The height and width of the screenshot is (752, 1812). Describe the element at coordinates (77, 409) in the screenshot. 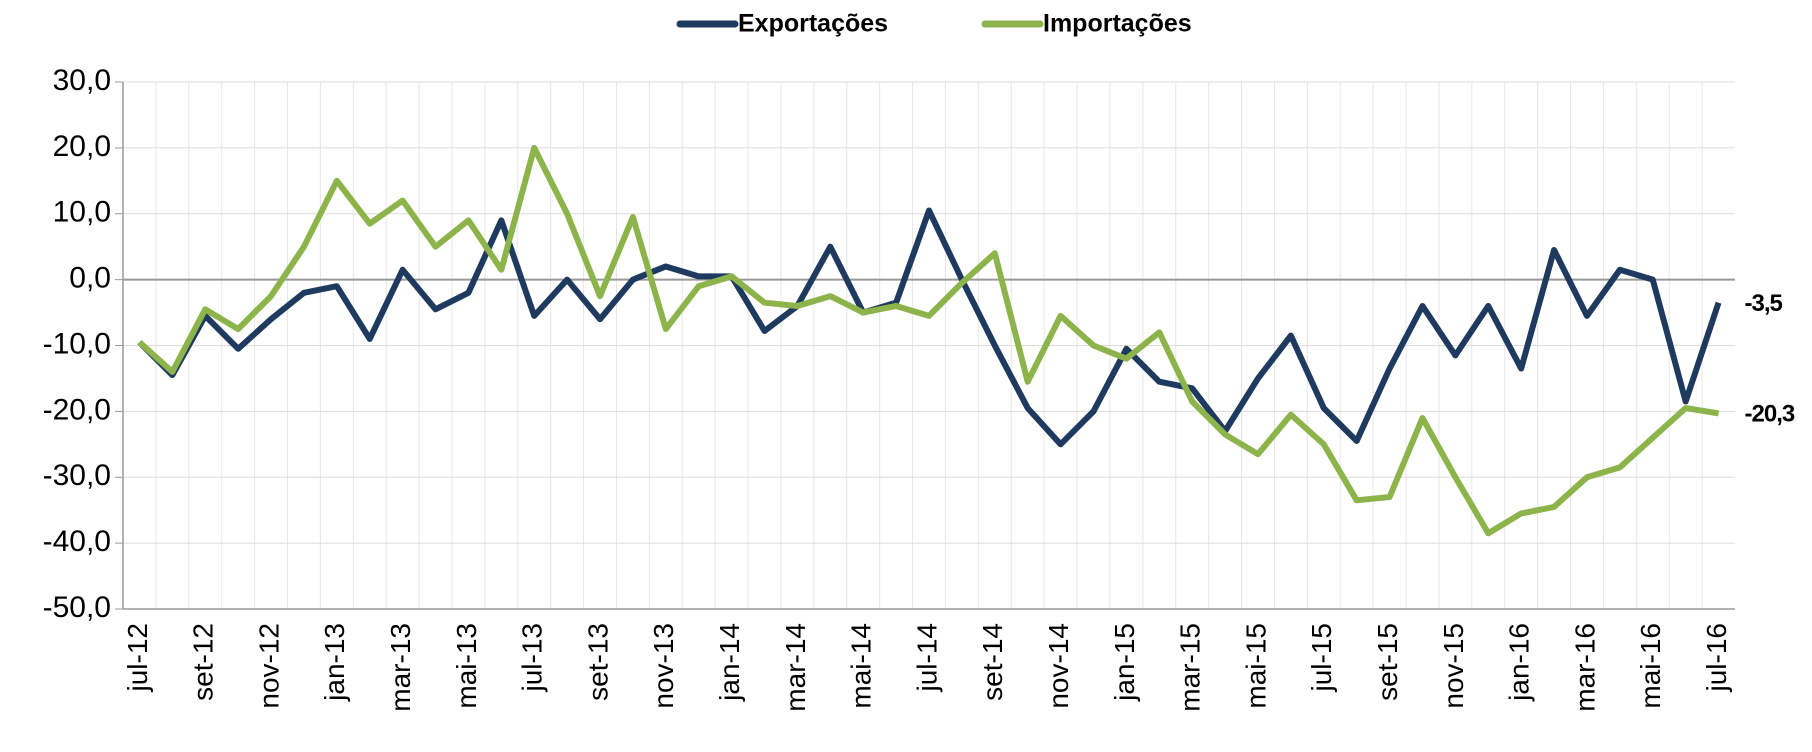

I see `y-tick-label: -20,0` at that location.